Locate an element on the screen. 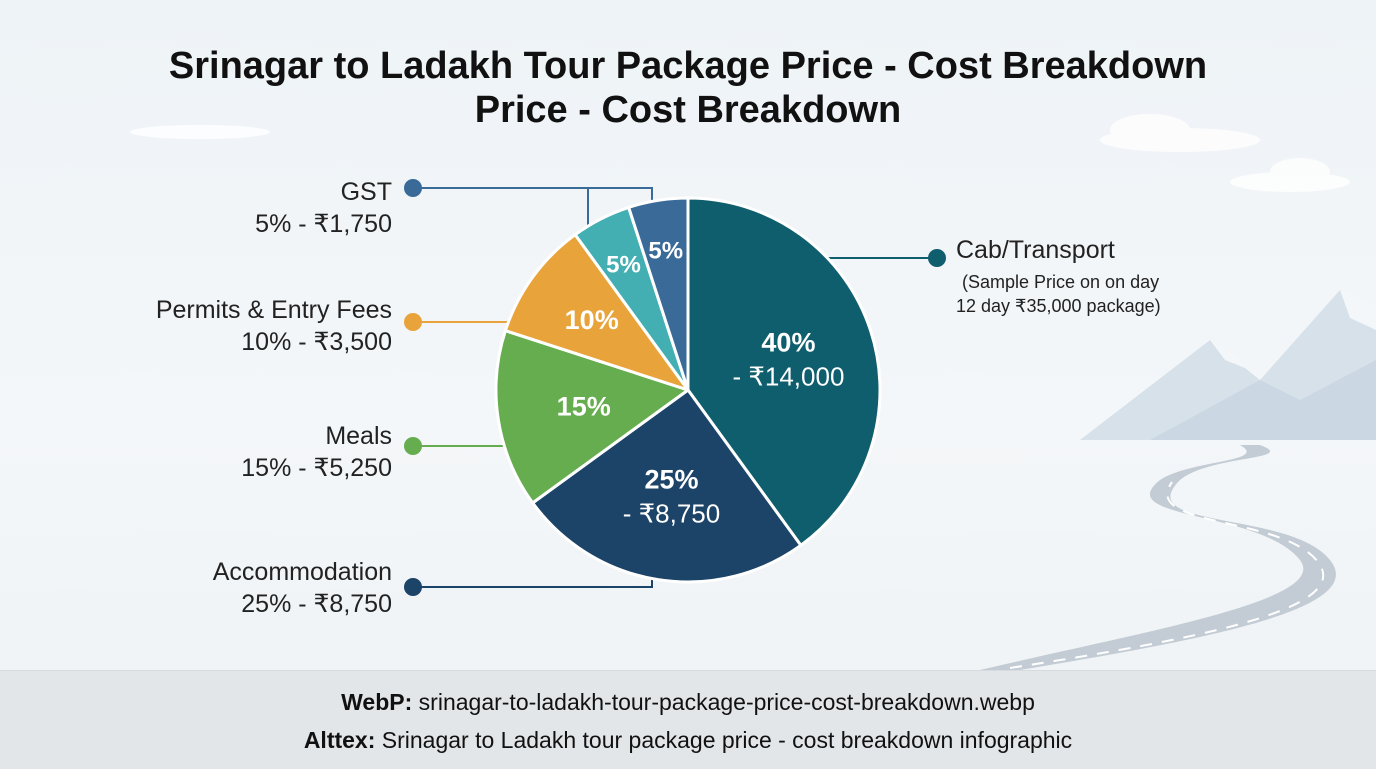 The height and width of the screenshot is (769, 1376). legend-permits: Permits & Entry Fees 10% - ₹3,500 is located at coordinates (212, 326).